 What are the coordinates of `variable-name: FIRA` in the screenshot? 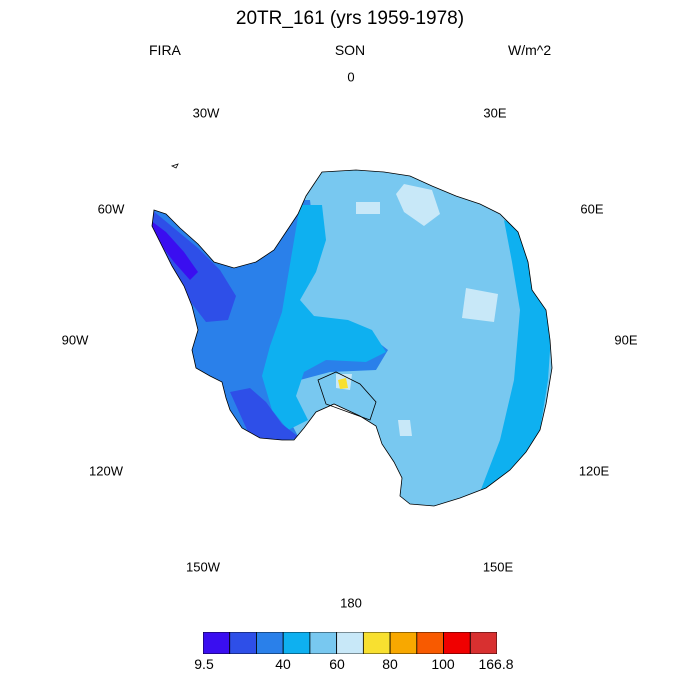 It's located at (165, 50).